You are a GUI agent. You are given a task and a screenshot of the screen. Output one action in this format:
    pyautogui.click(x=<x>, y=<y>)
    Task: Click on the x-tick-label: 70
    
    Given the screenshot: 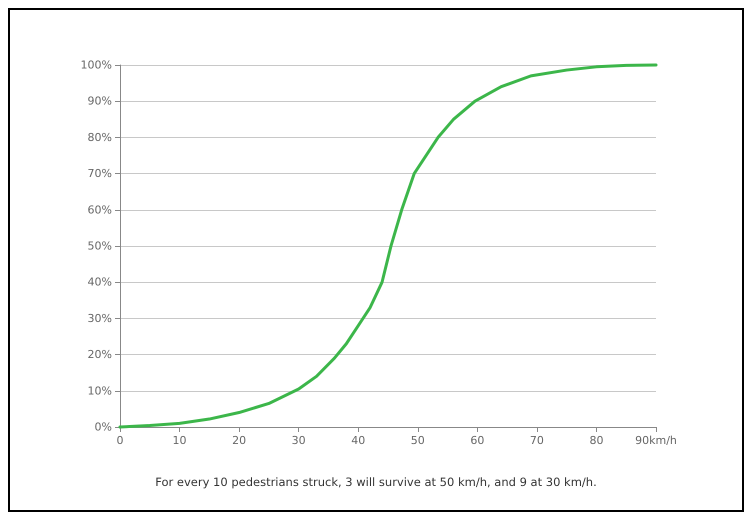 What is the action you would take?
    pyautogui.click(x=537, y=440)
    